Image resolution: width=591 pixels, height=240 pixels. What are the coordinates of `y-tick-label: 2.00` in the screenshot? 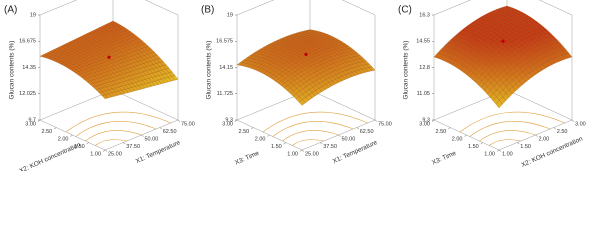 It's located at (544, 139).